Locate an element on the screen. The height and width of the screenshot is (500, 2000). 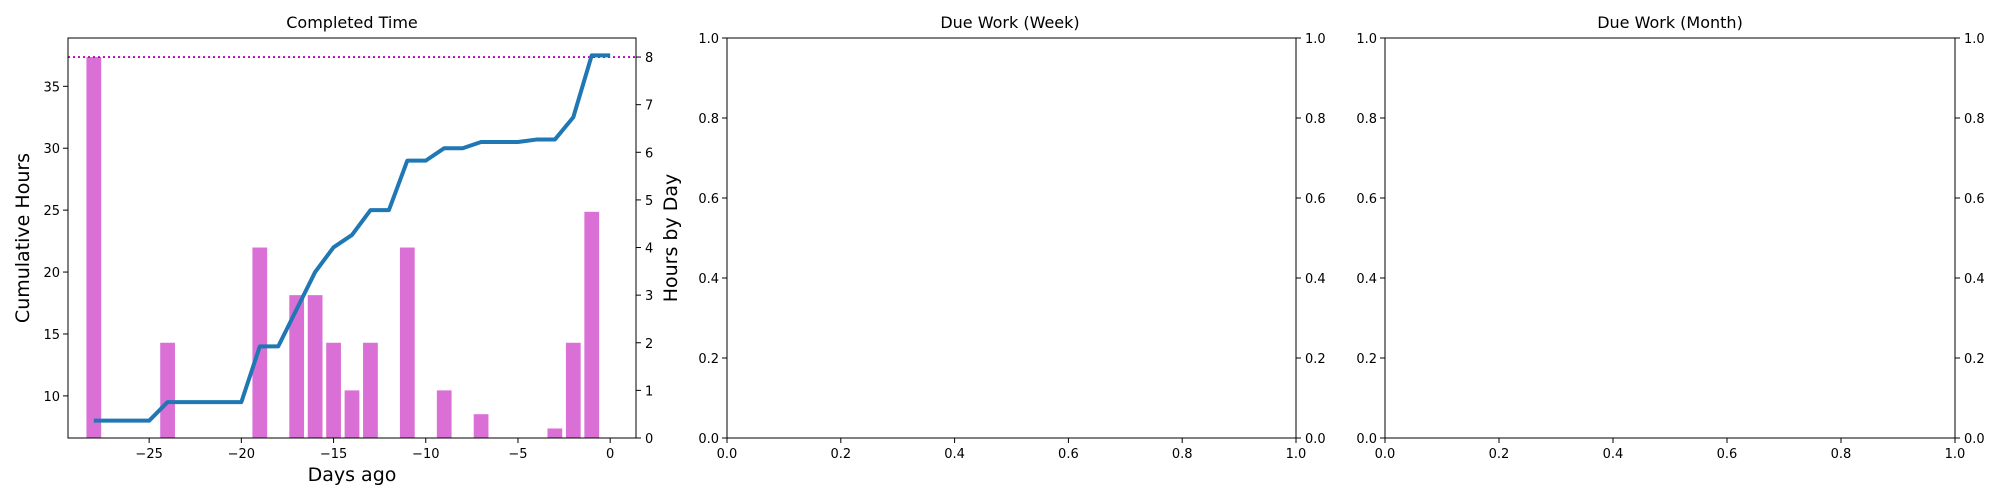
x-tick-label: −5 is located at coordinates (517, 454).